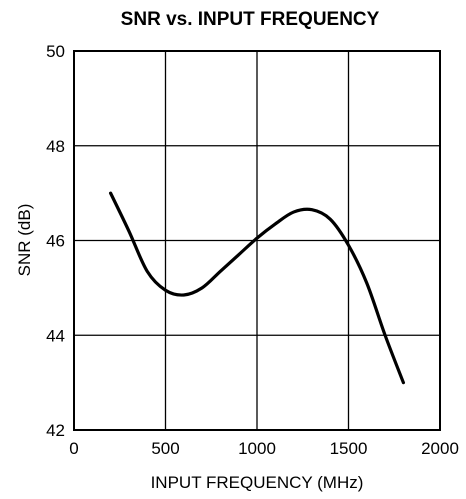 This screenshot has width=466, height=499. I want to click on x-tick-label: 2000, so click(440, 448).